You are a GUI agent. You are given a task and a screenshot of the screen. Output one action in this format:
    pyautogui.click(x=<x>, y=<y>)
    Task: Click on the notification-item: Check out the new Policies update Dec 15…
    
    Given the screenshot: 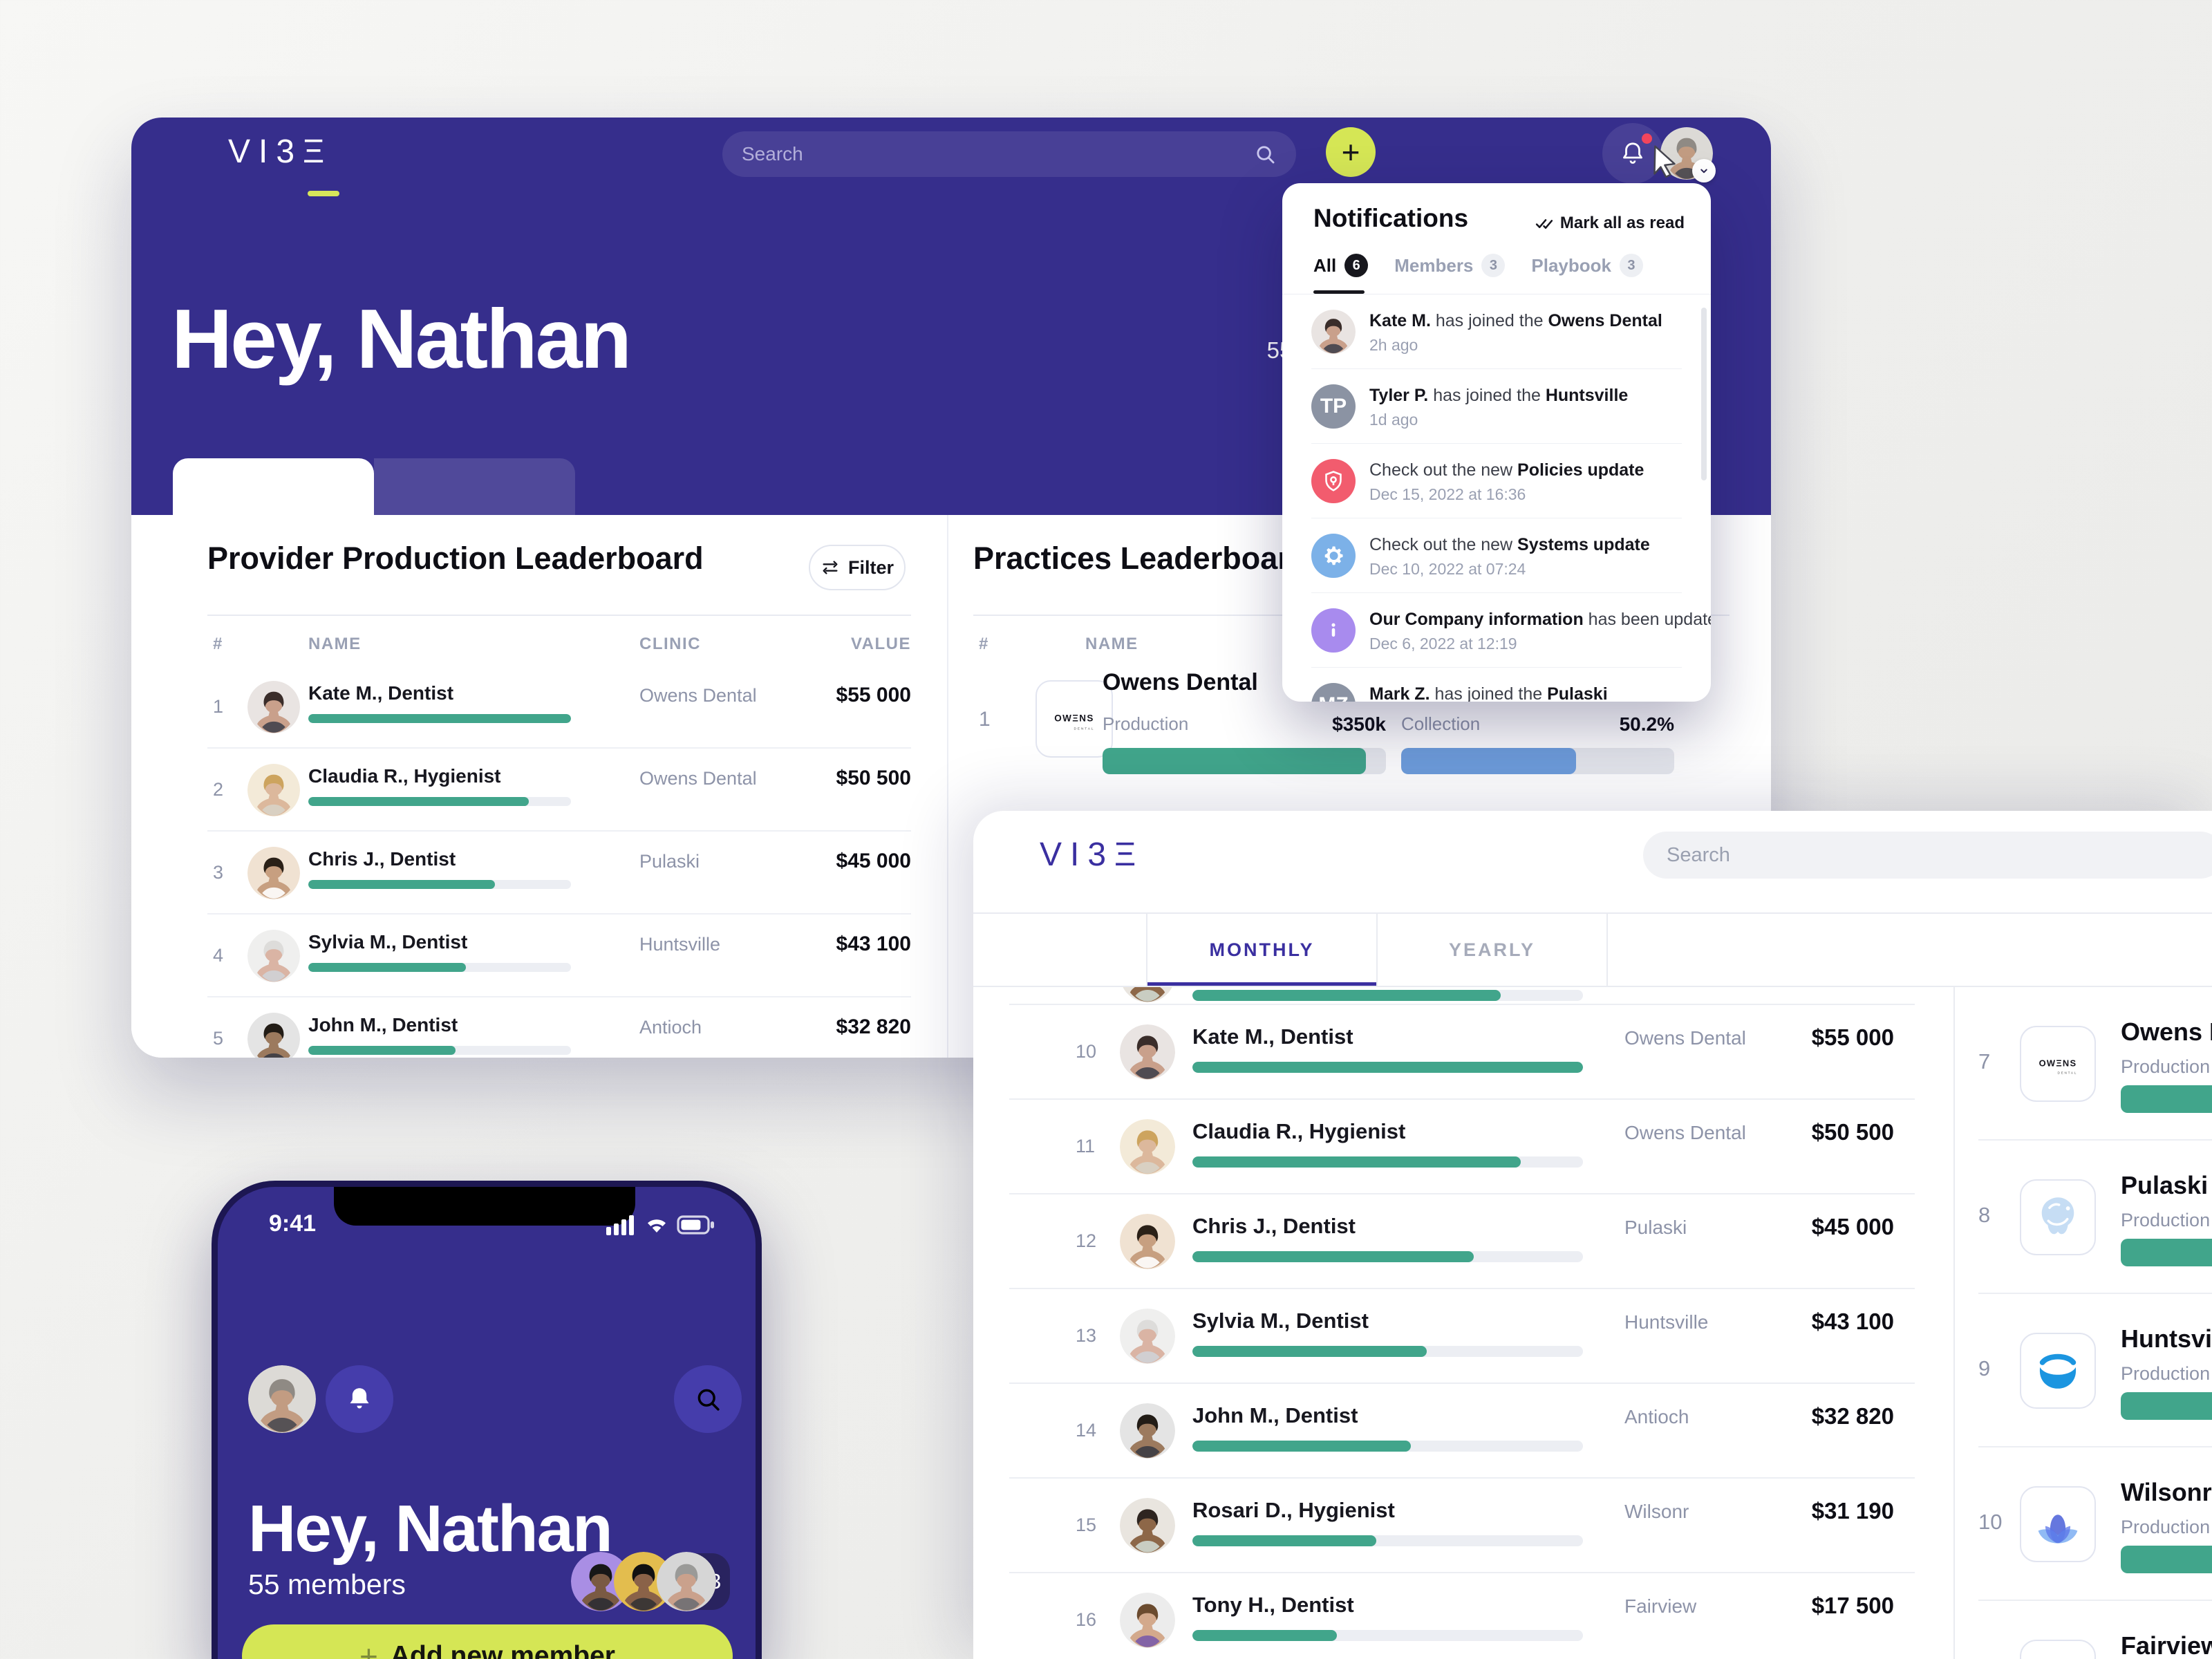 What is the action you would take?
    pyautogui.click(x=1497, y=481)
    